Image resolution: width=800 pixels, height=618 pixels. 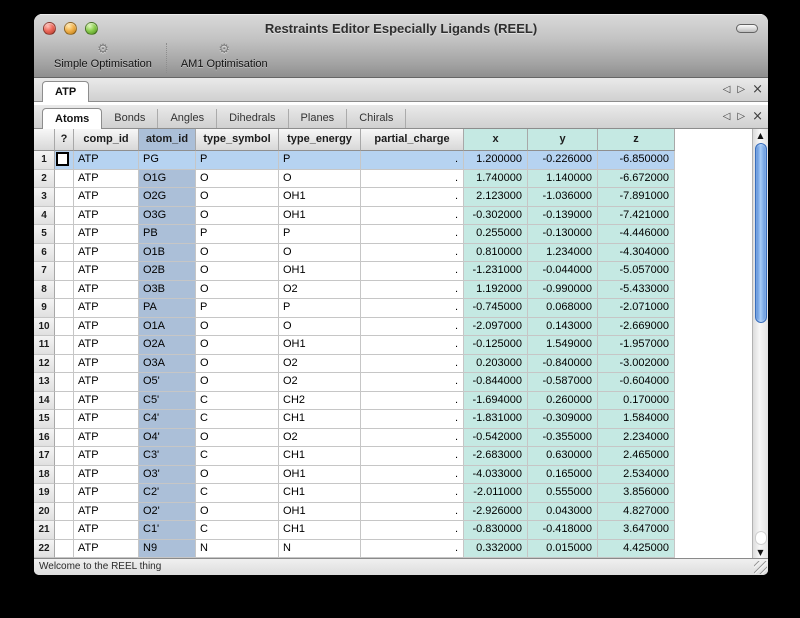 What do you see at coordinates (636, 474) in the screenshot?
I see `cell-z: 2.534000` at bounding box center [636, 474].